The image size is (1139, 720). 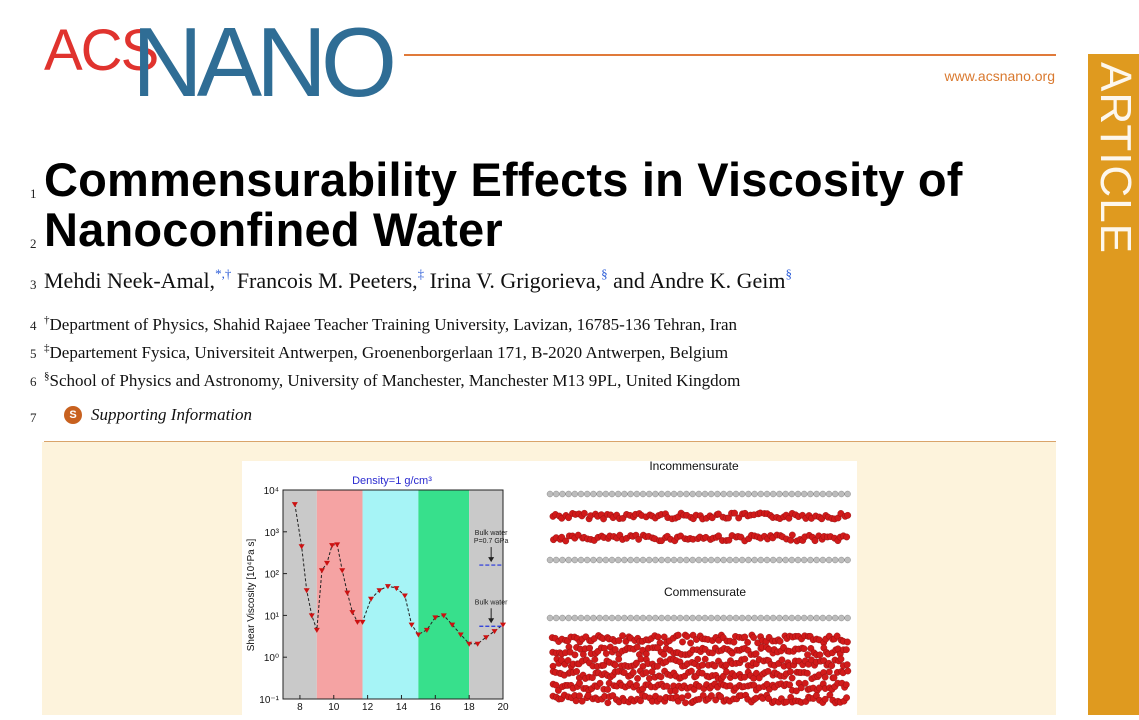 I want to click on section-label: ARTICLE, so click(x=1114, y=158).